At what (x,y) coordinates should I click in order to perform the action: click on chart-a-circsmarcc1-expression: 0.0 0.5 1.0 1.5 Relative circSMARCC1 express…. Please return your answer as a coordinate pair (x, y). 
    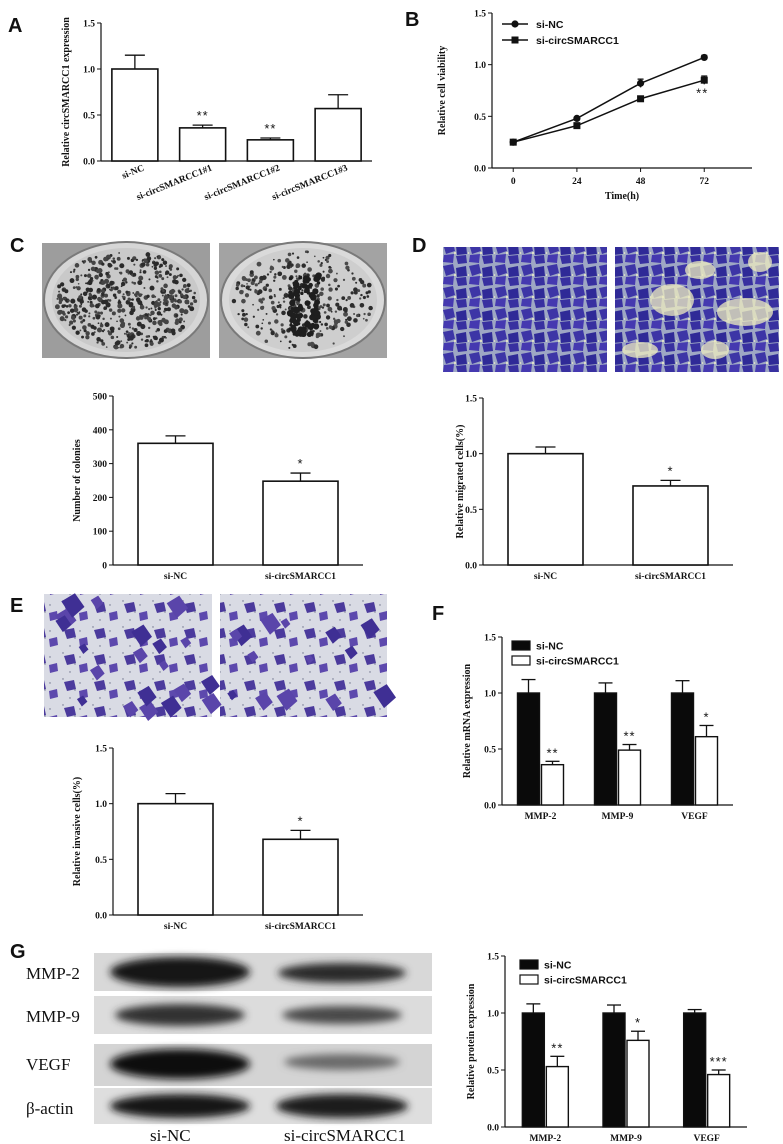
    Looking at the image, I should click on (216, 110).